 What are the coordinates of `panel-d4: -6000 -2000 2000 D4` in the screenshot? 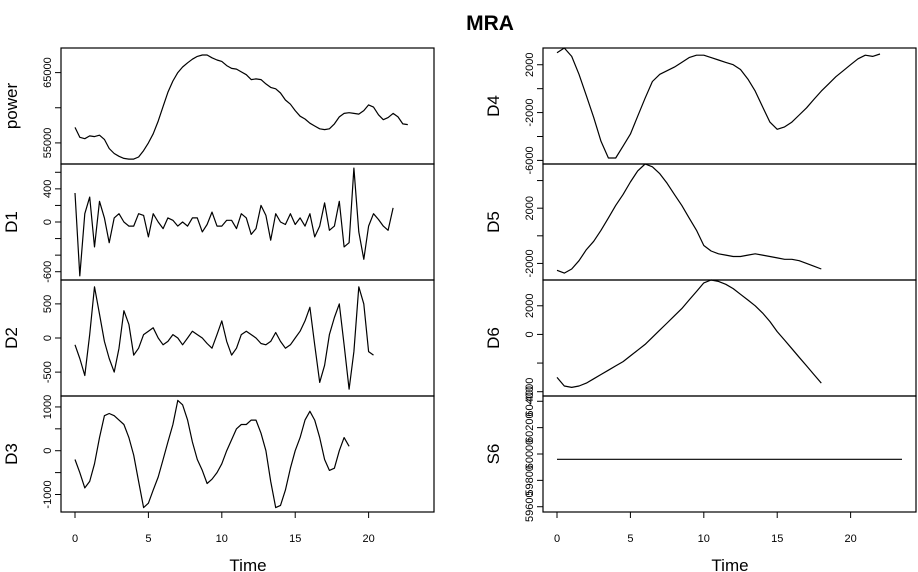 It's located at (700, 110).